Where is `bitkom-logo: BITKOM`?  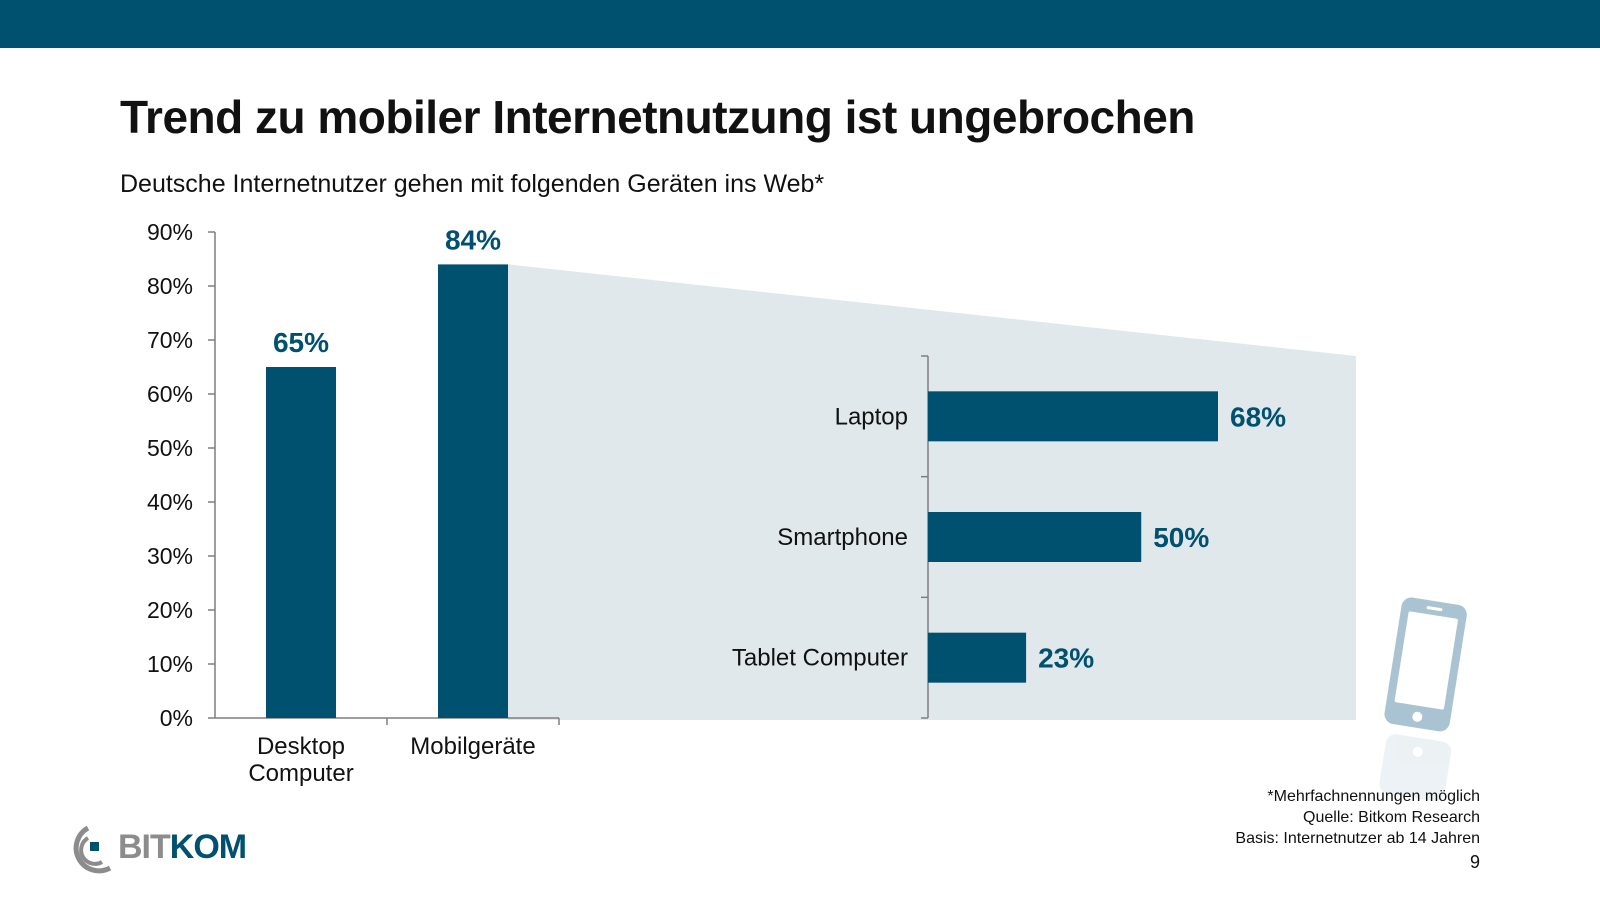 bitkom-logo: BITKOM is located at coordinates (162, 850).